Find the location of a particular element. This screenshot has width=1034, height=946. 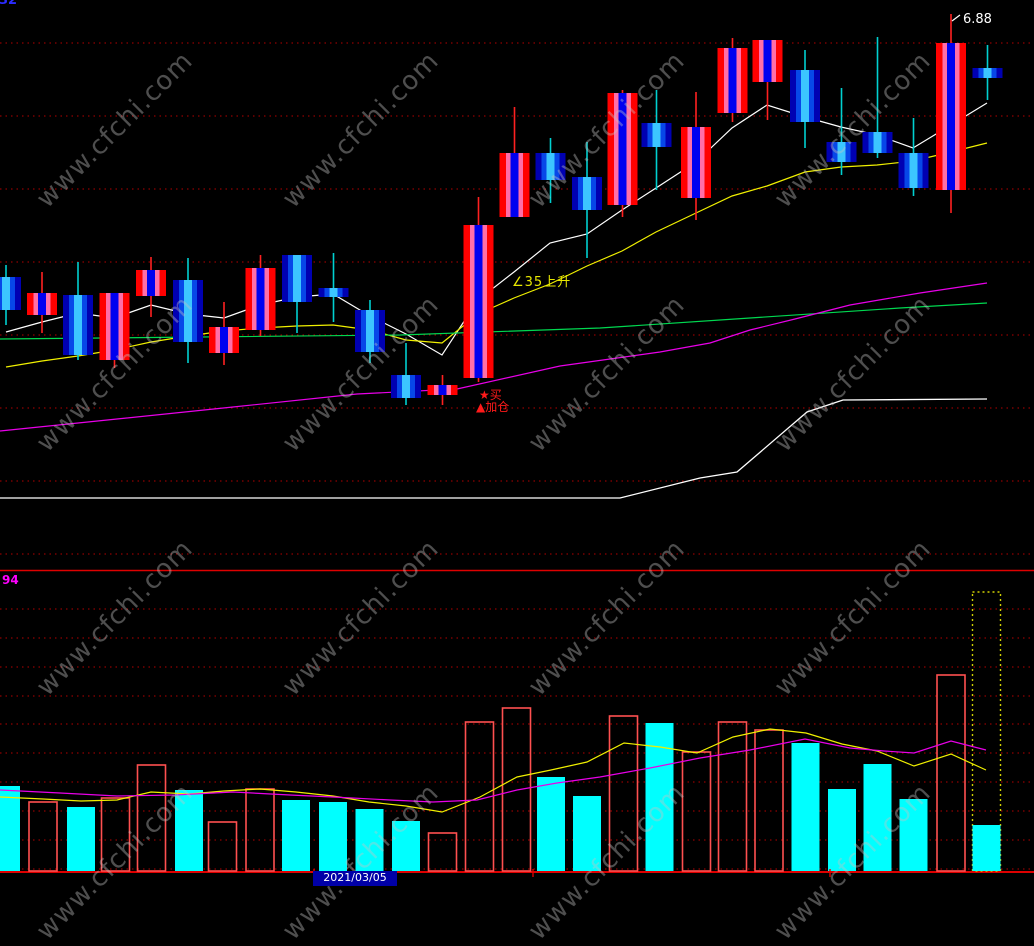

add-position-signal-marker: ▲加仓 is located at coordinates (493, 407).